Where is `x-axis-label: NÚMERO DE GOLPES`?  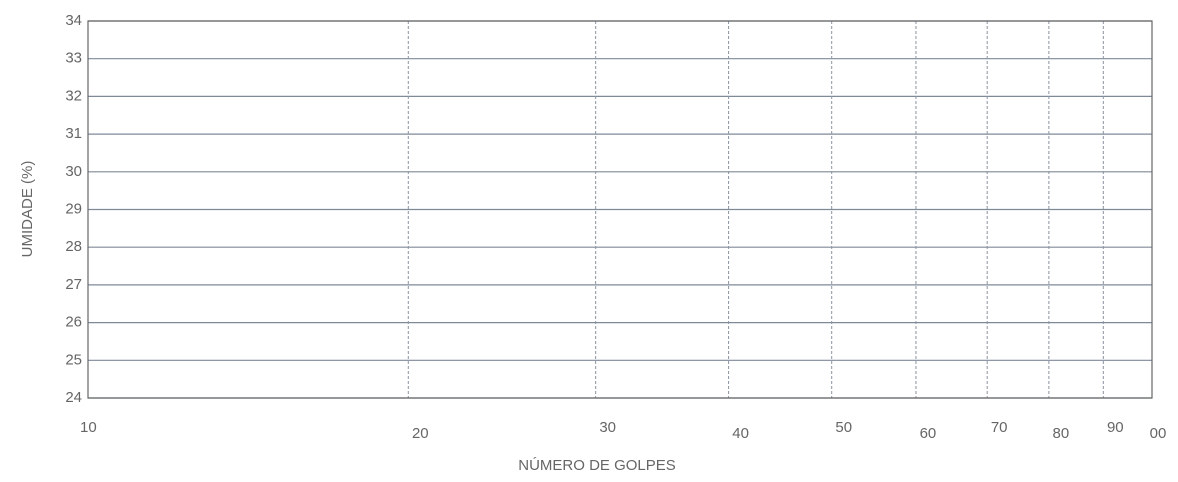
x-axis-label: NÚMERO DE GOLPES is located at coordinates (597, 465).